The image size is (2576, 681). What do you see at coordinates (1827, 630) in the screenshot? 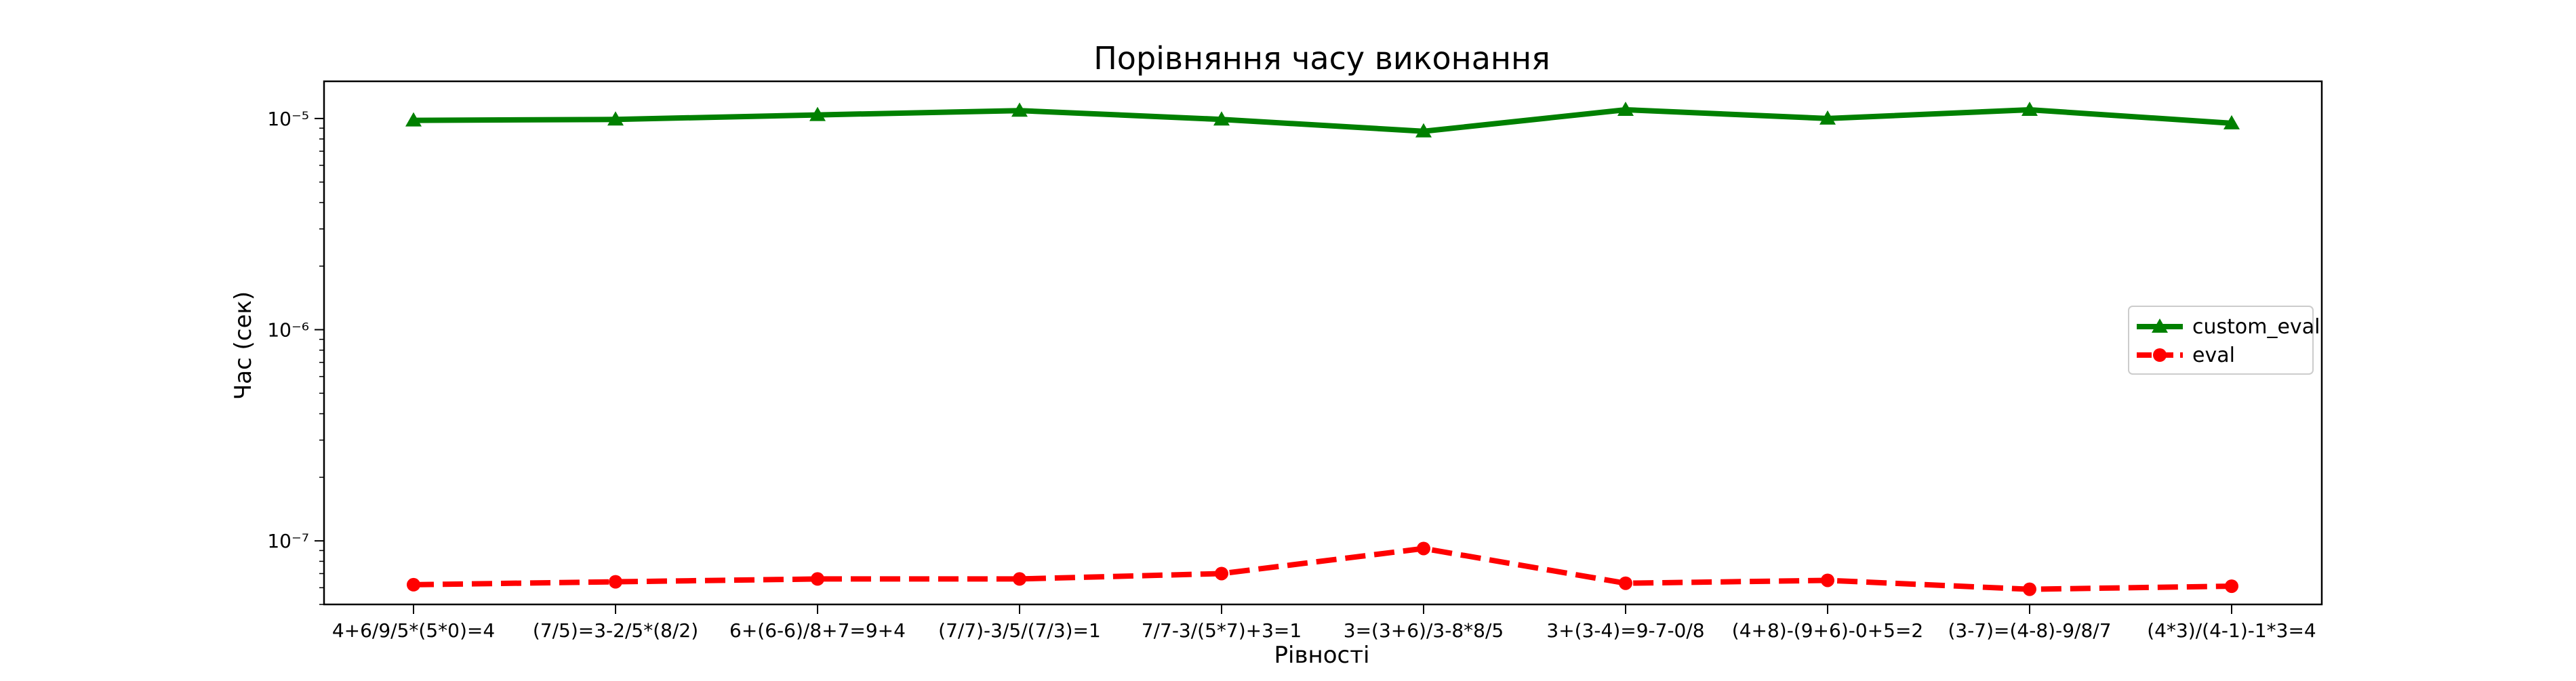
I see `x-tick-label: (4+8)-(9+6)-0+5=2` at bounding box center [1827, 630].